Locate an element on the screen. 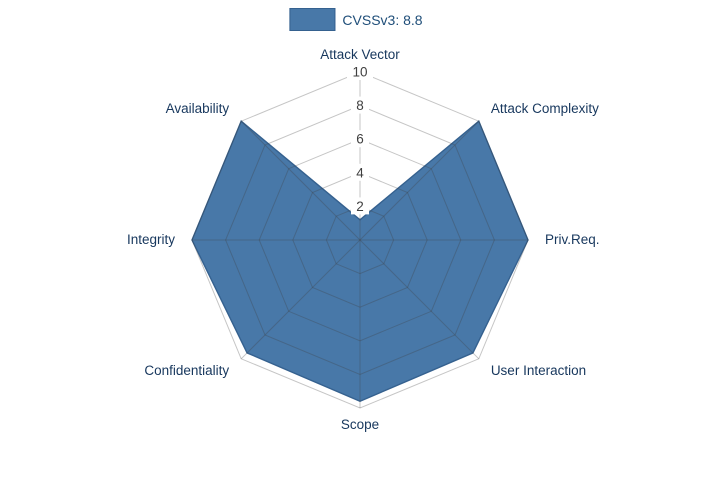 The width and height of the screenshot is (720, 504). tick-label: 4 is located at coordinates (360, 172).